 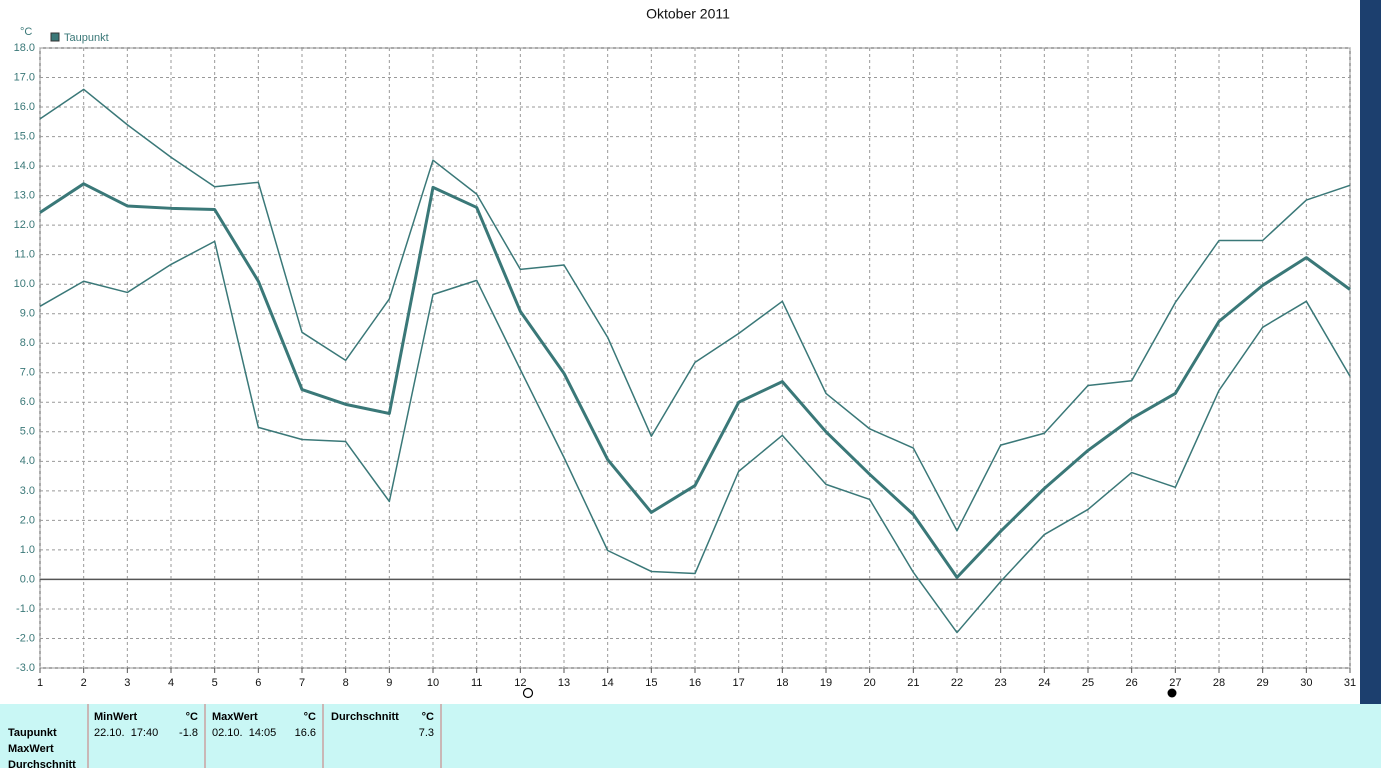 What do you see at coordinates (27, 579) in the screenshot?
I see `y-tick-label: 0.0` at bounding box center [27, 579].